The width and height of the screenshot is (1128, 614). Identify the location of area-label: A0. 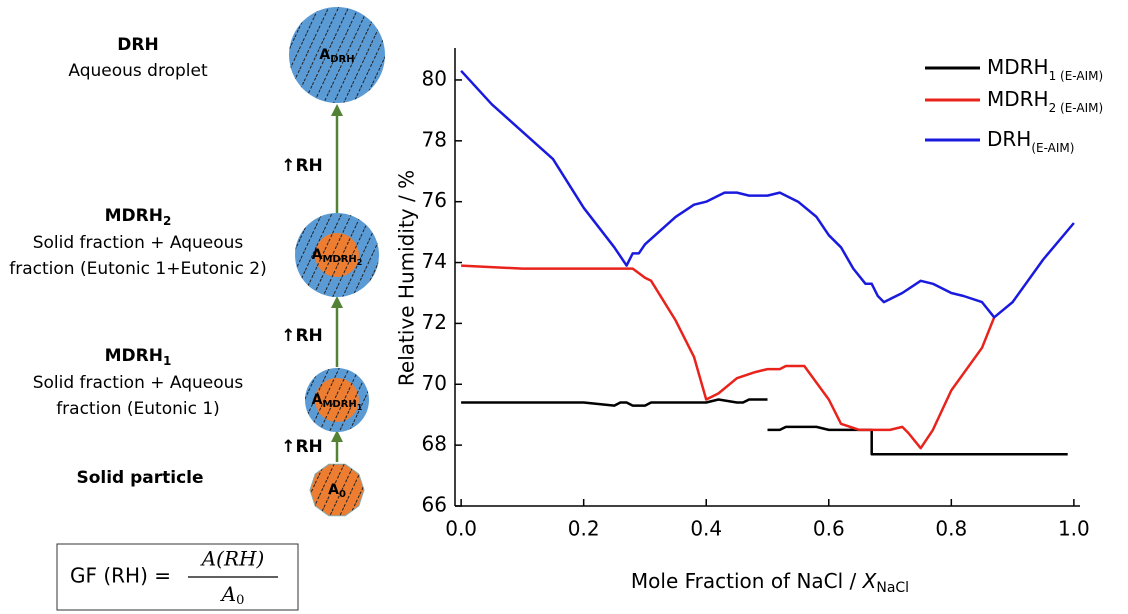
(337, 491).